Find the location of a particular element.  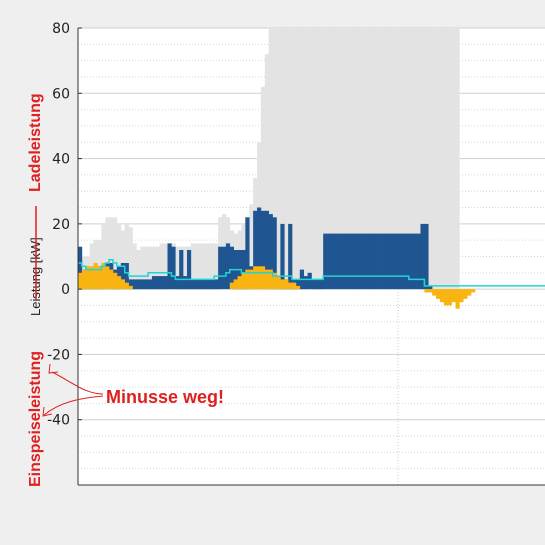

annotation-minusse-weg: Minusse weg! is located at coordinates (165, 397).